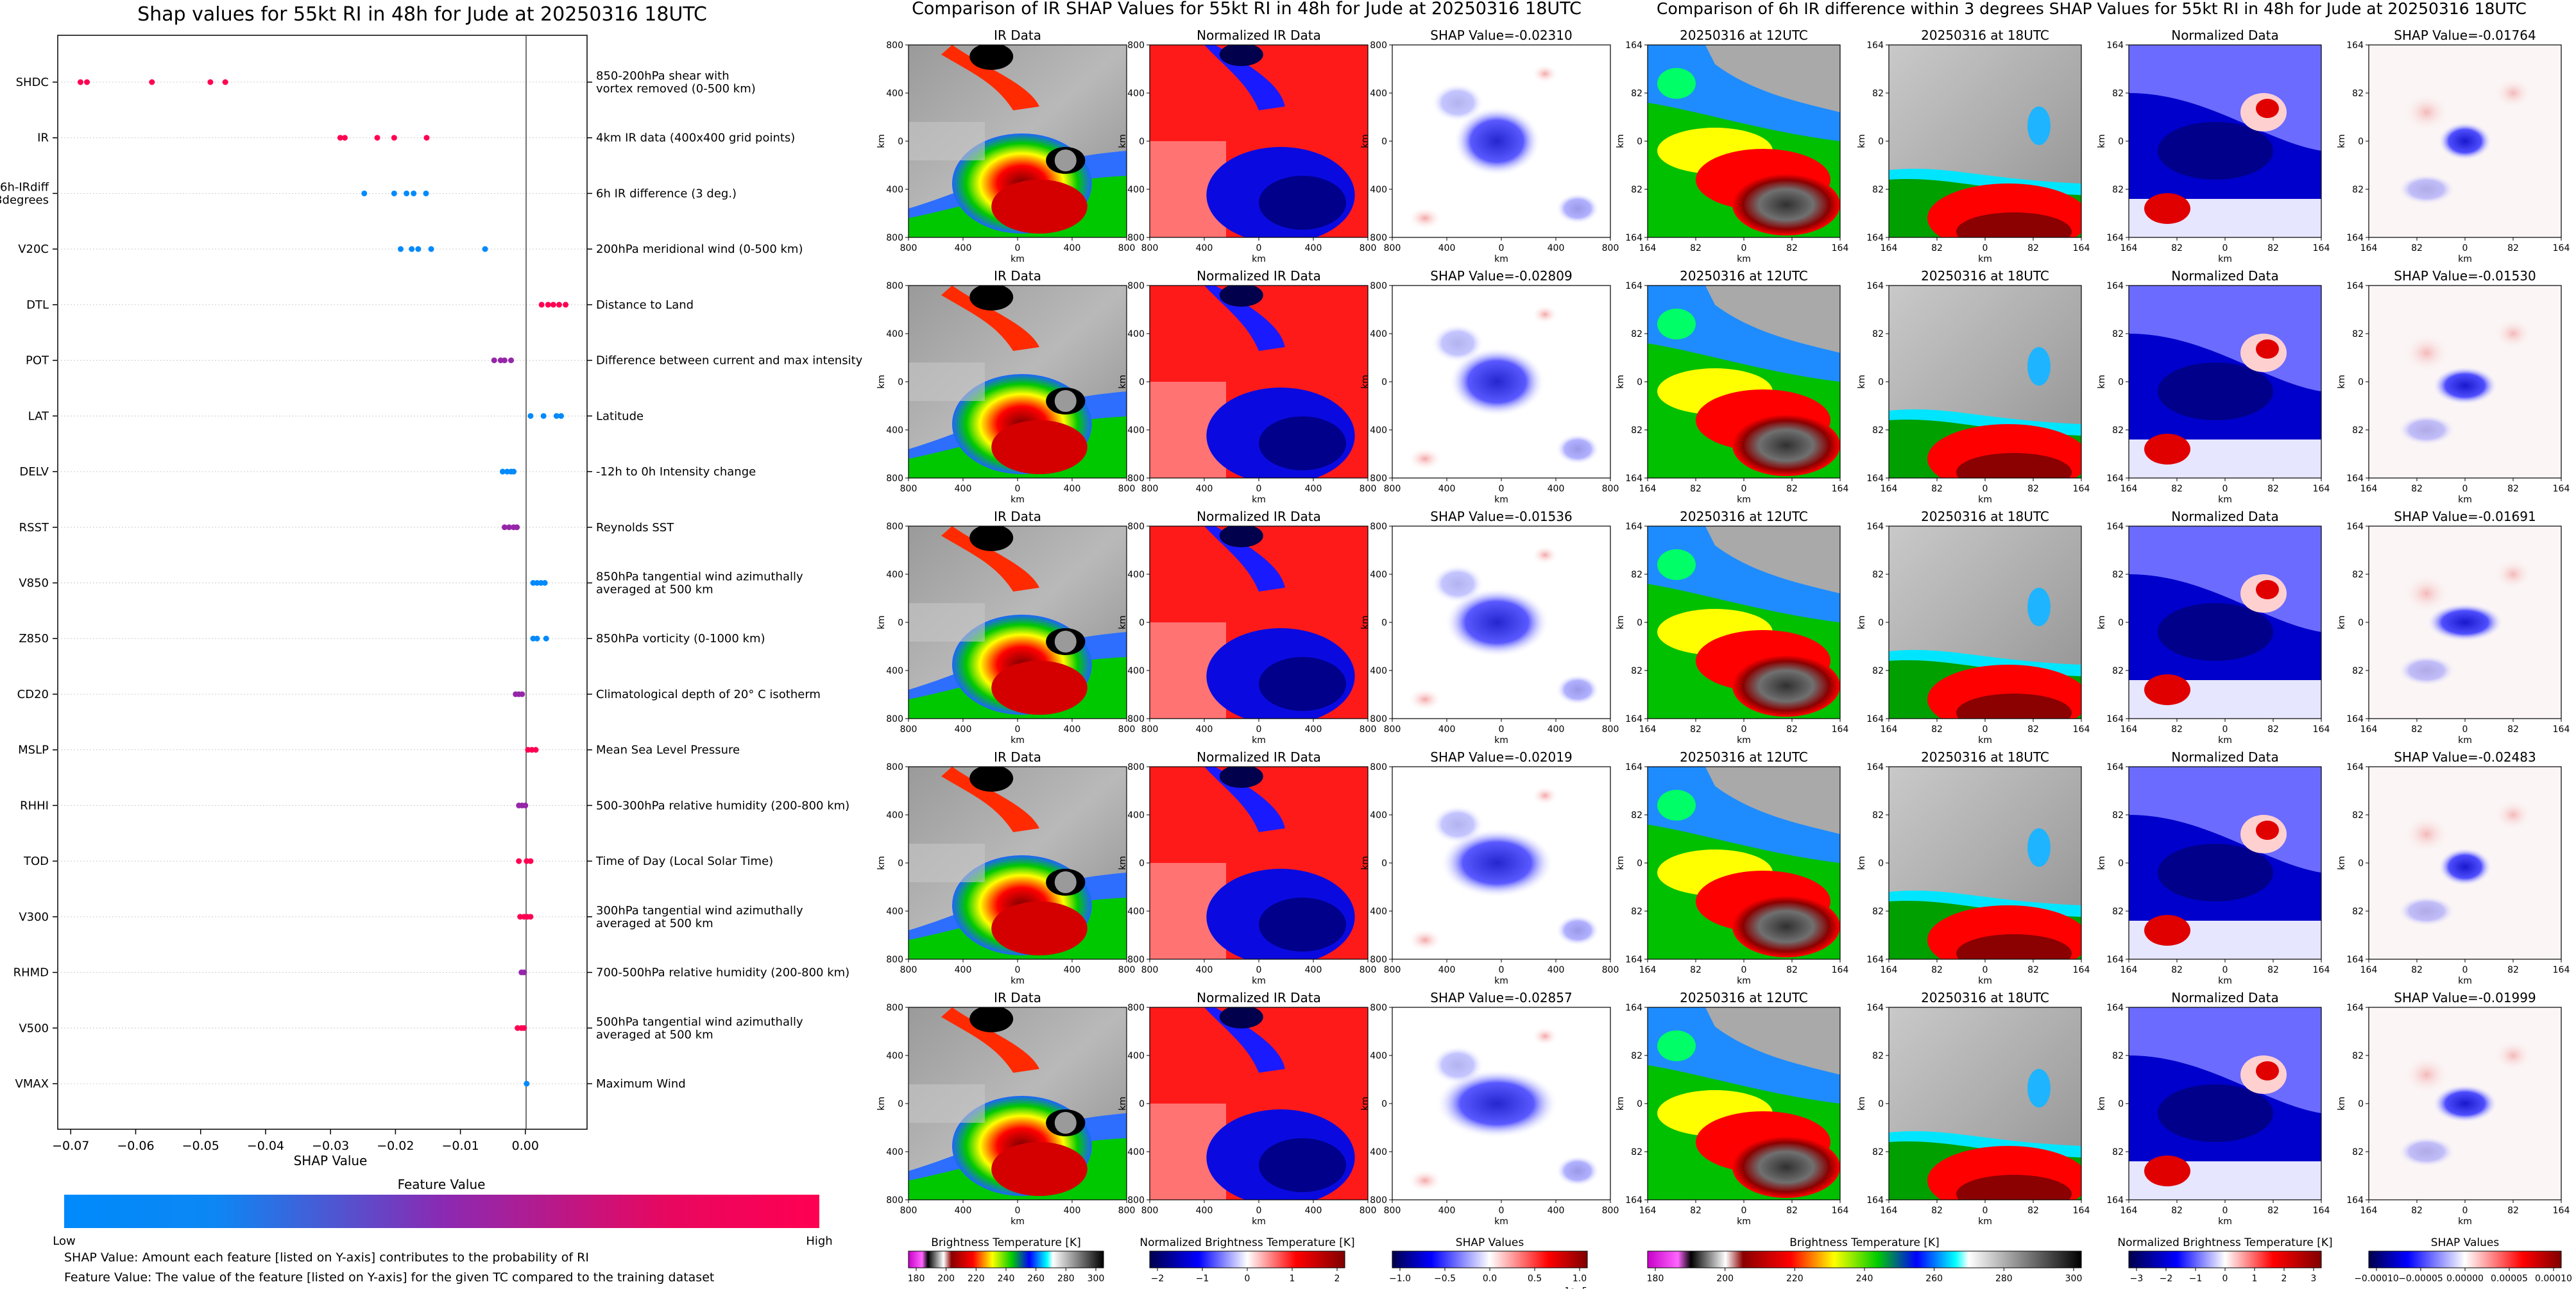 The width and height of the screenshot is (2576, 1289). Describe the element at coordinates (1501, 35) in the screenshot. I see `subplot-title: SHAP Value=-0.02310` at that location.